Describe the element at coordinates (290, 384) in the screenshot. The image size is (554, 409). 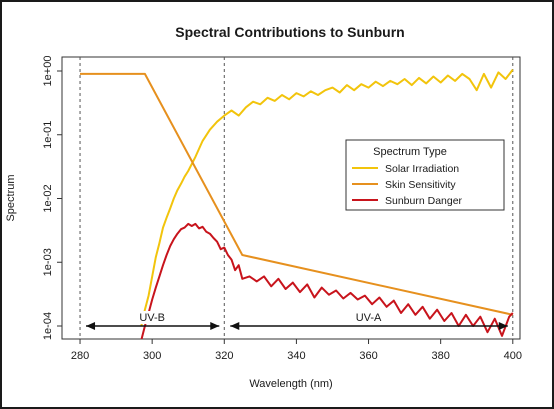
I see `x-axis-label: Wavelength (nm)` at that location.